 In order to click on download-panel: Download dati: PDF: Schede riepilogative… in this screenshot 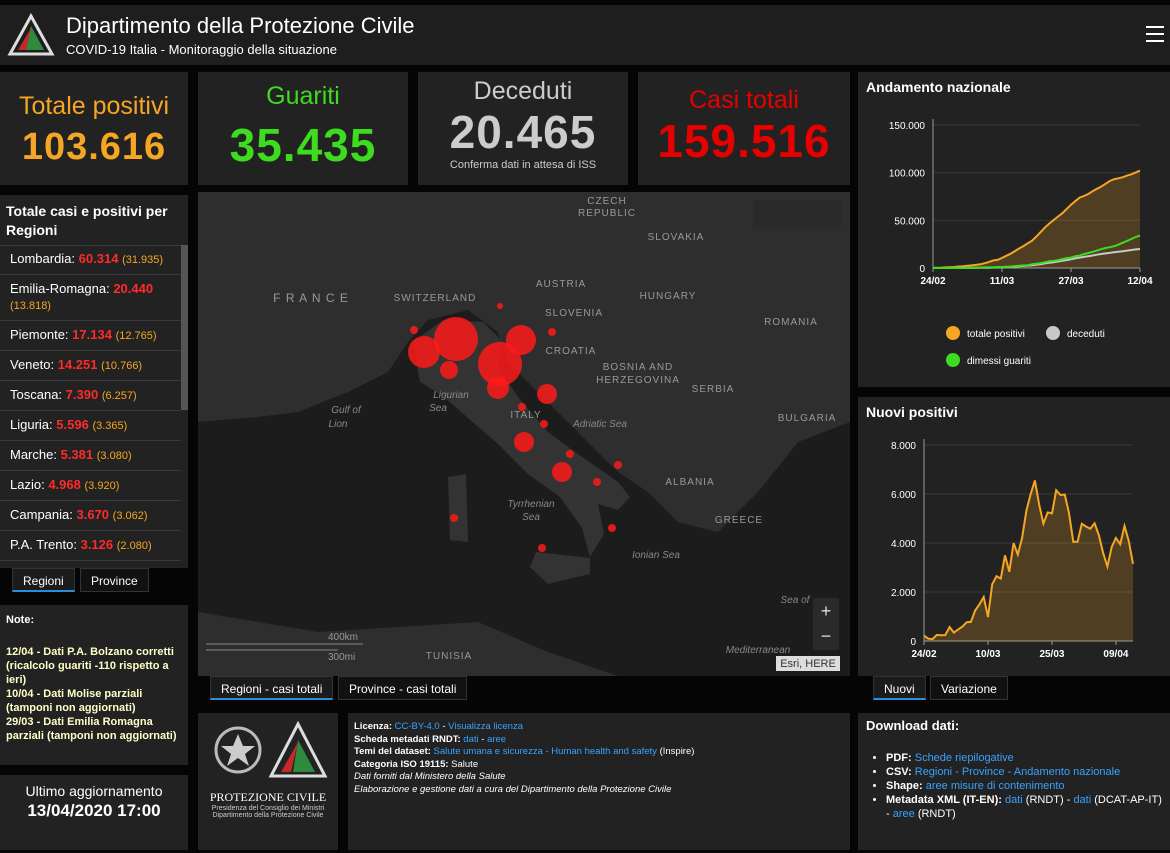, I will do `click(1014, 781)`.